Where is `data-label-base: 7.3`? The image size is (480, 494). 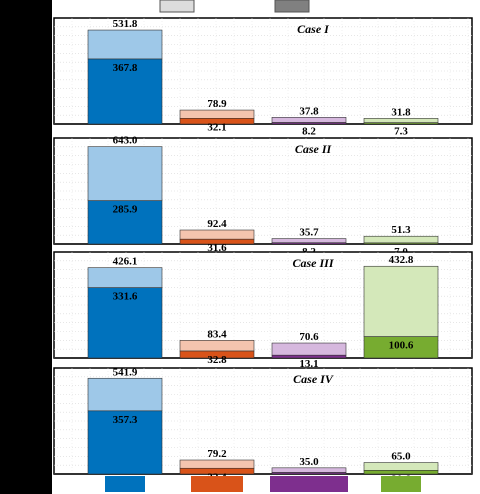
data-label-base: 7.3 is located at coordinates (401, 132).